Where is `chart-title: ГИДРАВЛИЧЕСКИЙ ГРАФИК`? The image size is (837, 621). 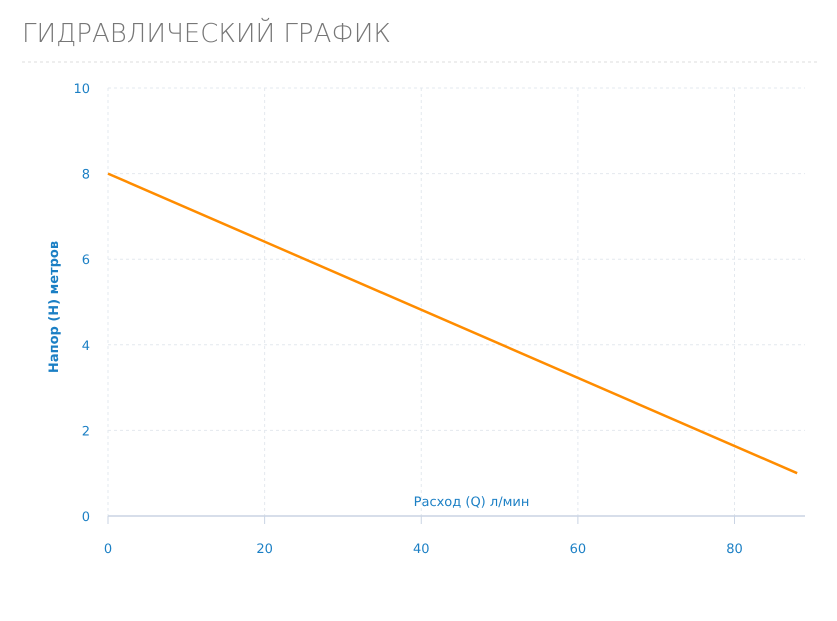
chart-title: ГИДРАВЛИЧЕСКИЙ ГРАФИК is located at coordinates (206, 33).